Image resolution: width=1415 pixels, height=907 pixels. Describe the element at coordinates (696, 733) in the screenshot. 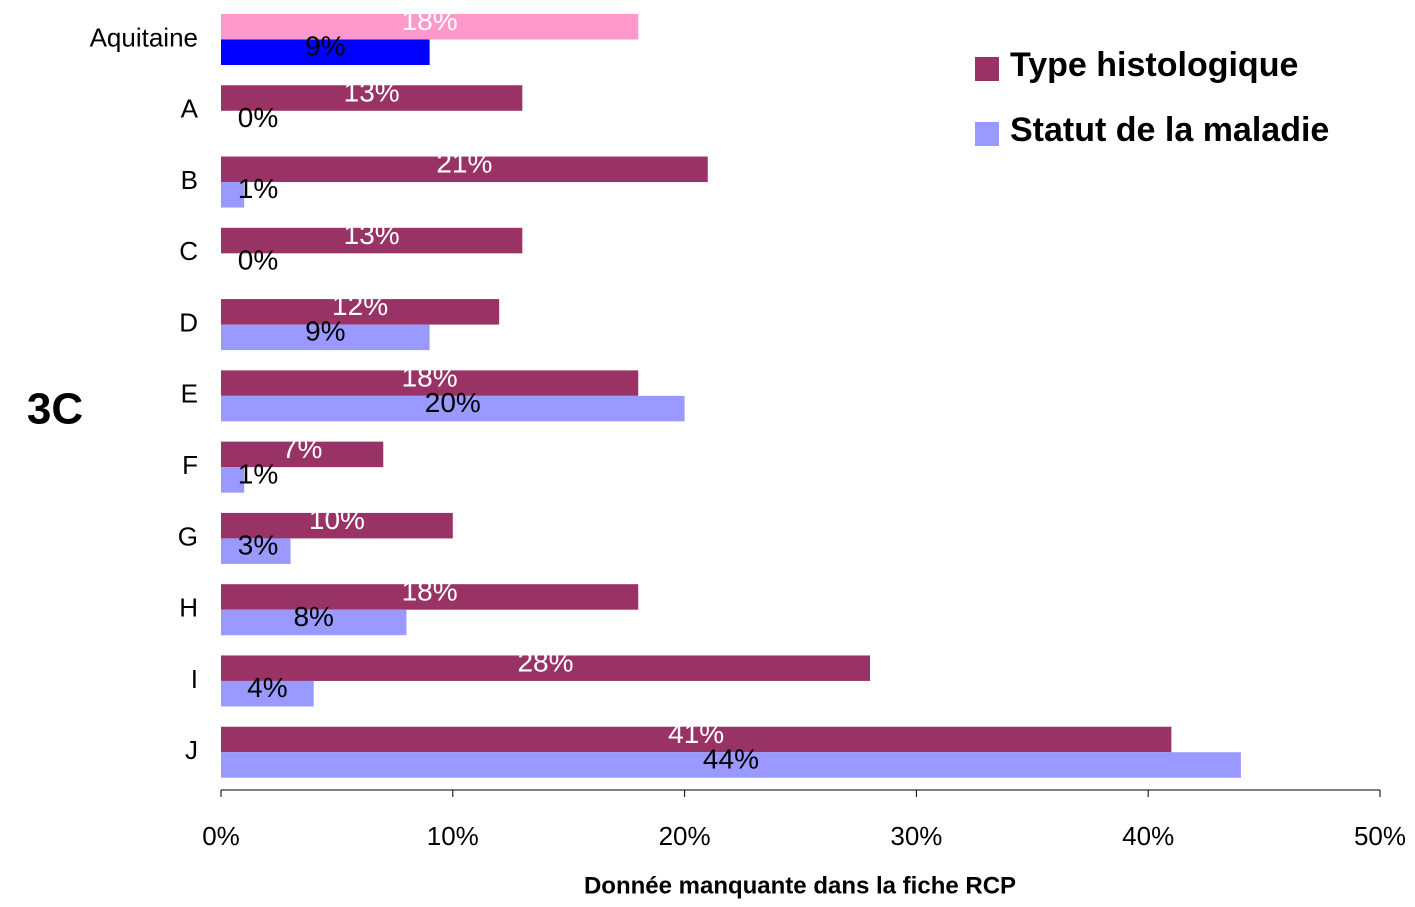

I see `data-label: 41%` at that location.